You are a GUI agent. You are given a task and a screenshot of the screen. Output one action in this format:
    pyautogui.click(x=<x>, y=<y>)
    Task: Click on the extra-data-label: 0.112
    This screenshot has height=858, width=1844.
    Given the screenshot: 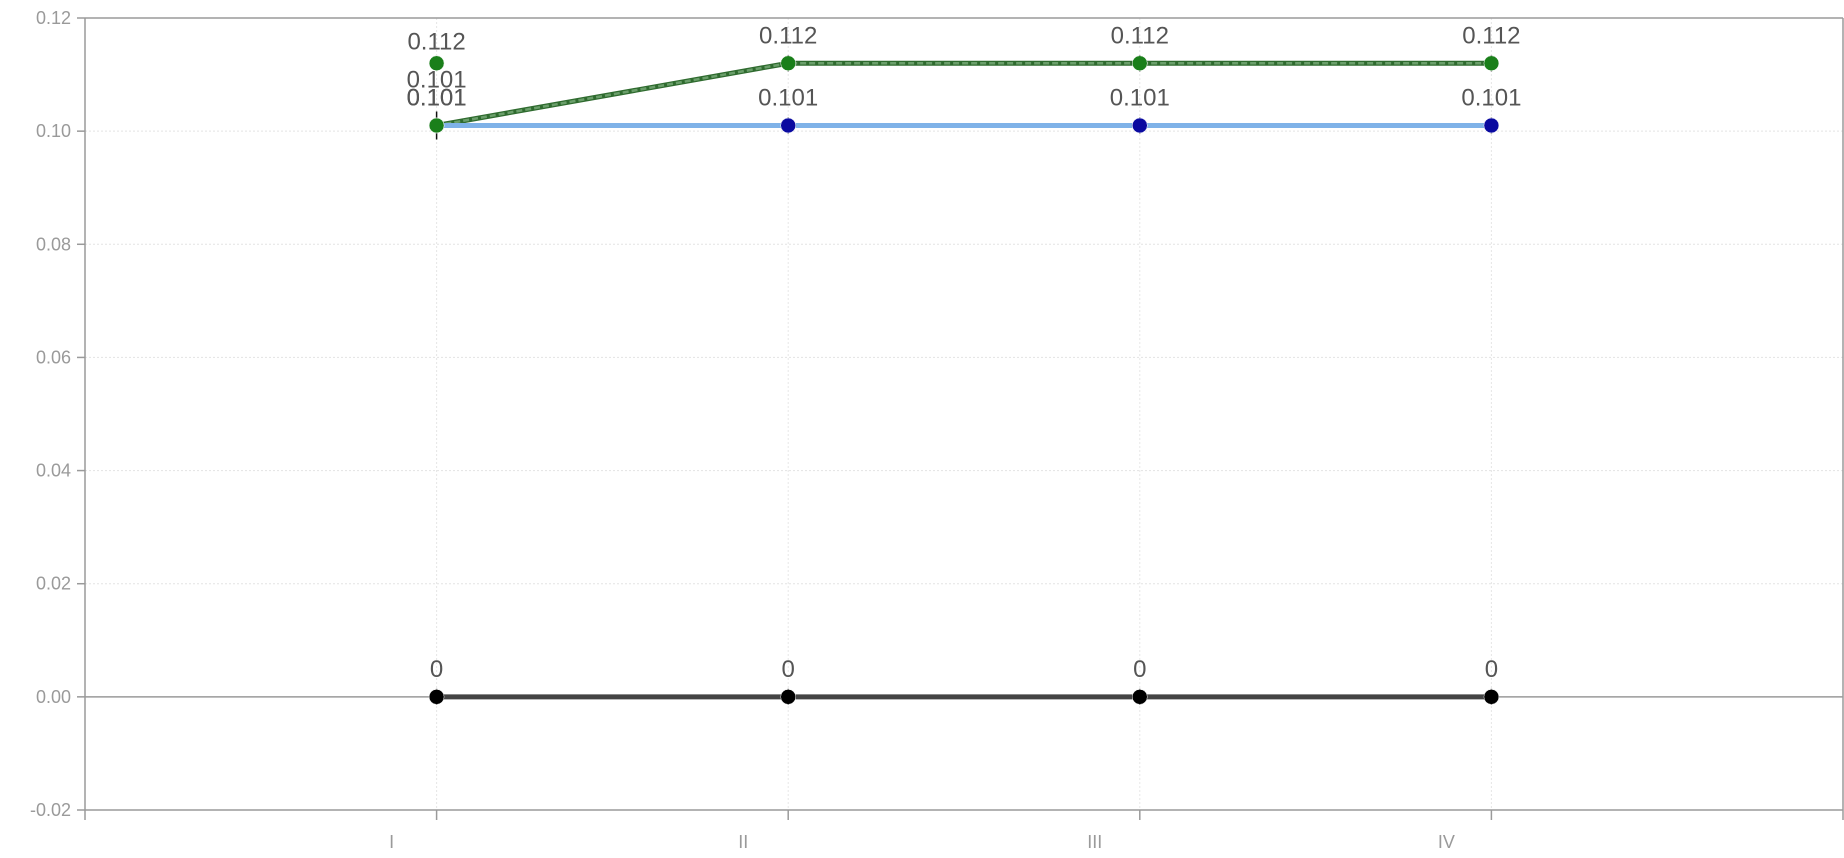 What is the action you would take?
    pyautogui.click(x=436, y=41)
    